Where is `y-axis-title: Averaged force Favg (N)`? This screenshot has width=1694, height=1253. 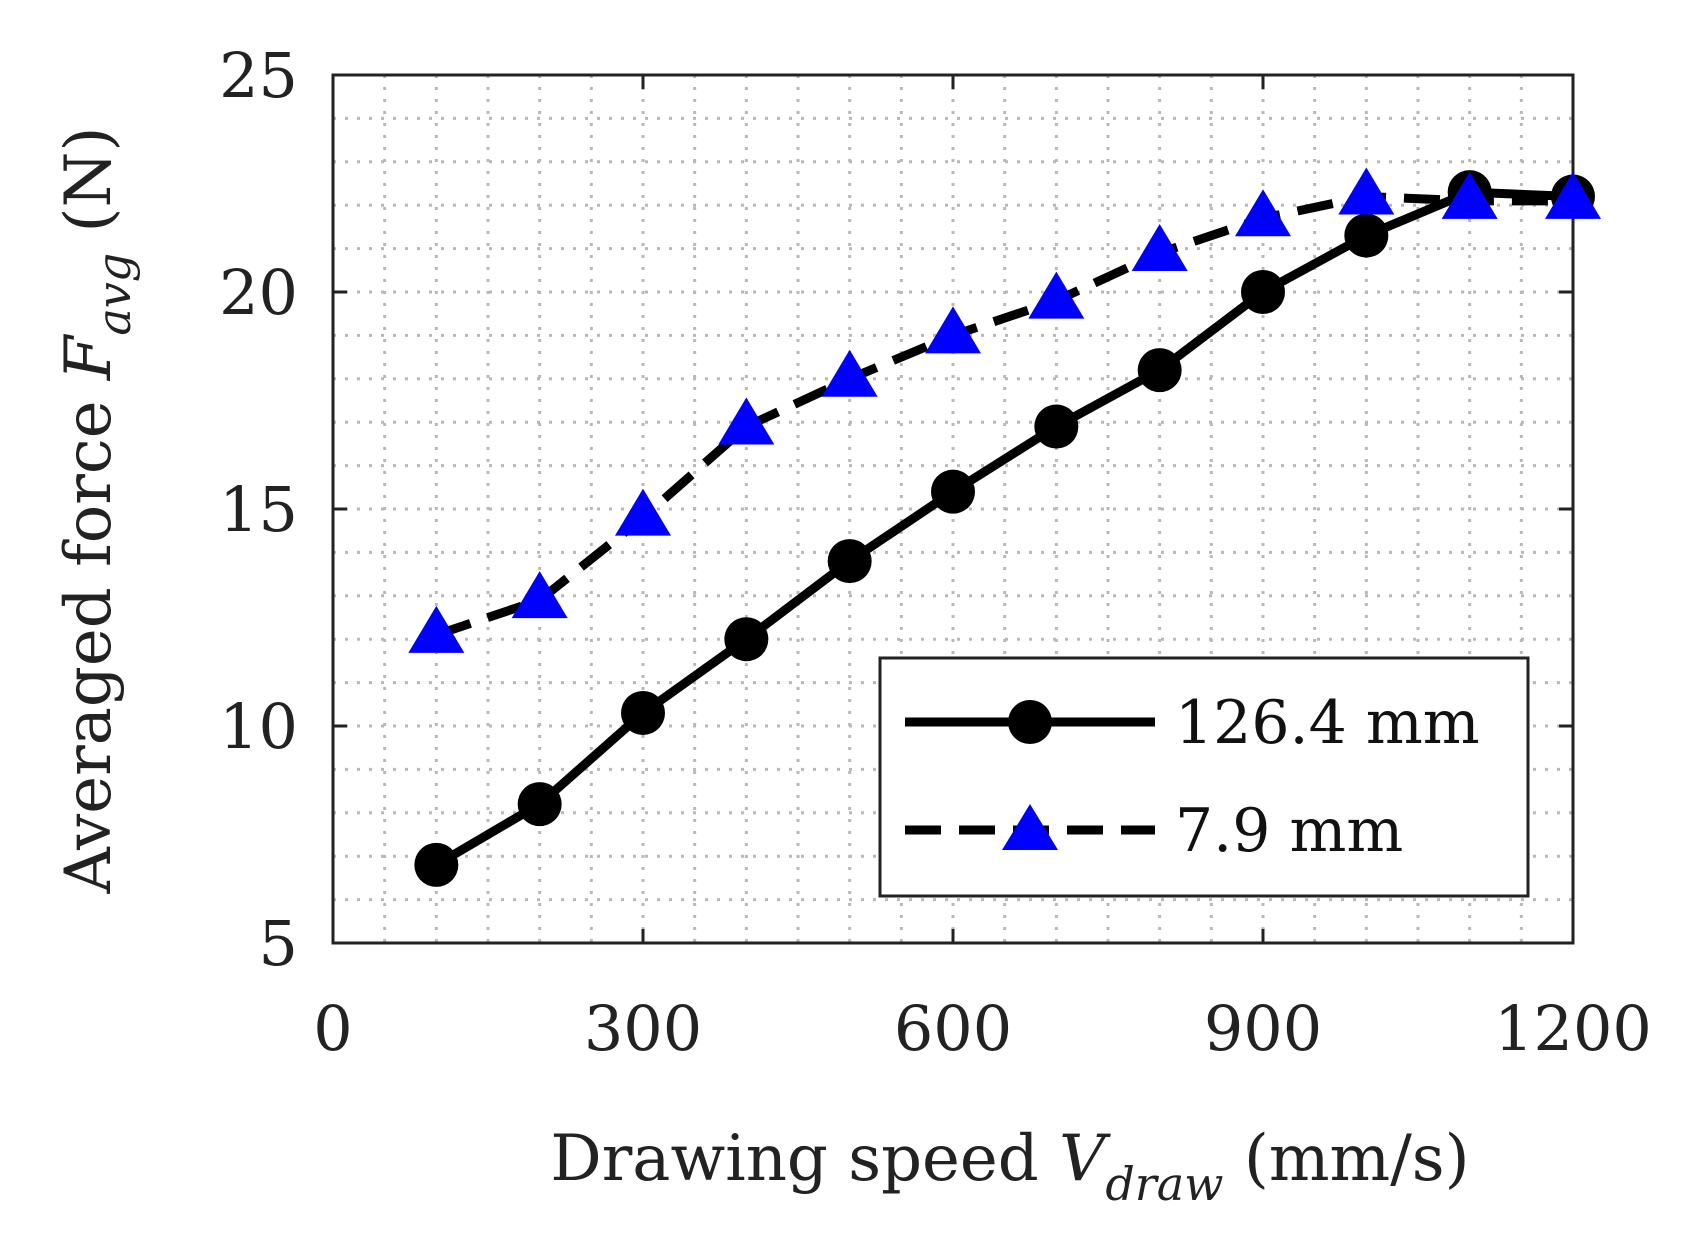 y-axis-title: Averaged force Favg (N) is located at coordinates (96, 511).